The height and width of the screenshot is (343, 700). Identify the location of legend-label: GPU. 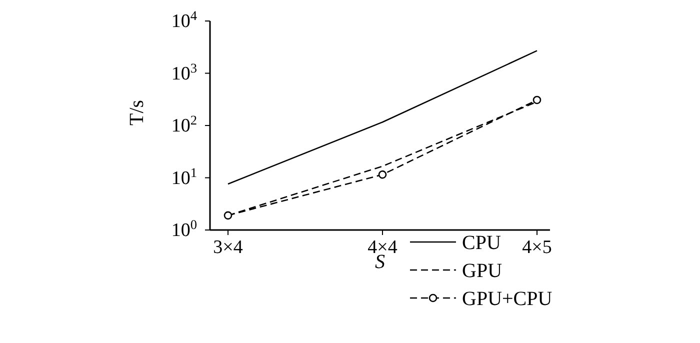
(482, 271).